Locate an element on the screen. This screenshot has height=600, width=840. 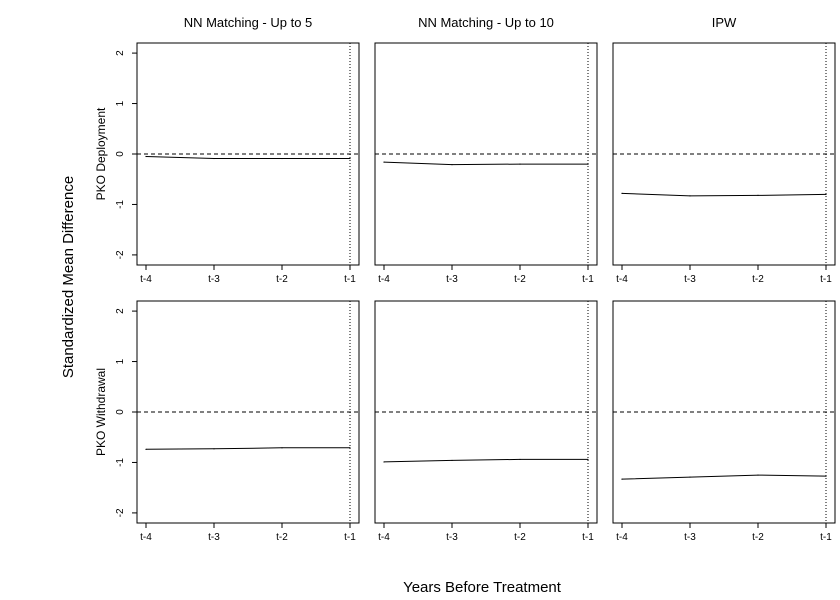
row-label-pko-withdrawal: PKO Withdrawal is located at coordinates (101, 412).